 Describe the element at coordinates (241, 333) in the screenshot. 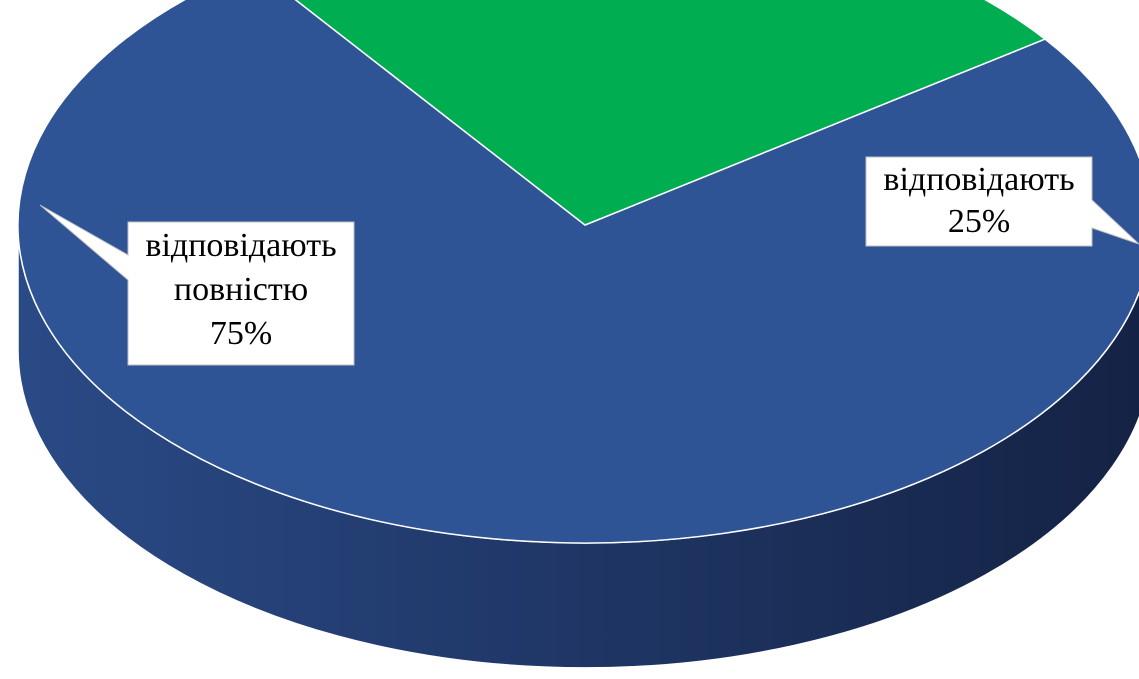

I see `callout-text-0-2: 75%` at that location.